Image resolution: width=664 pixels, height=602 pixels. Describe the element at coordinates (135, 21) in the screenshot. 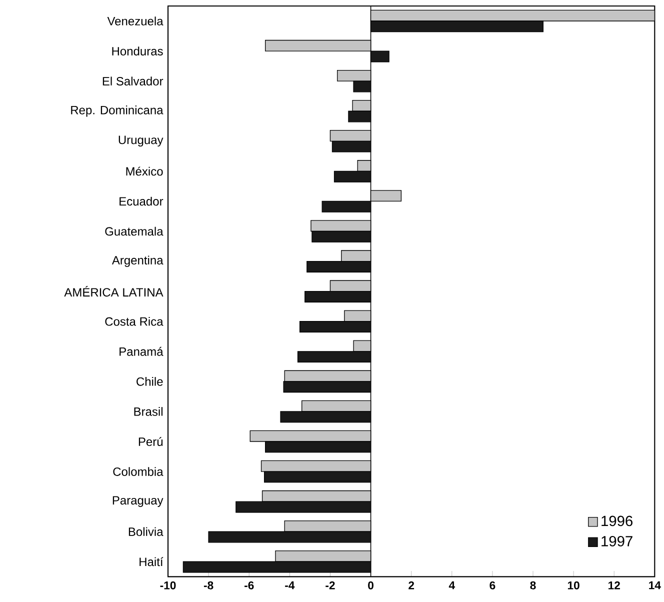

I see `y-tick-label: Venezuela` at that location.